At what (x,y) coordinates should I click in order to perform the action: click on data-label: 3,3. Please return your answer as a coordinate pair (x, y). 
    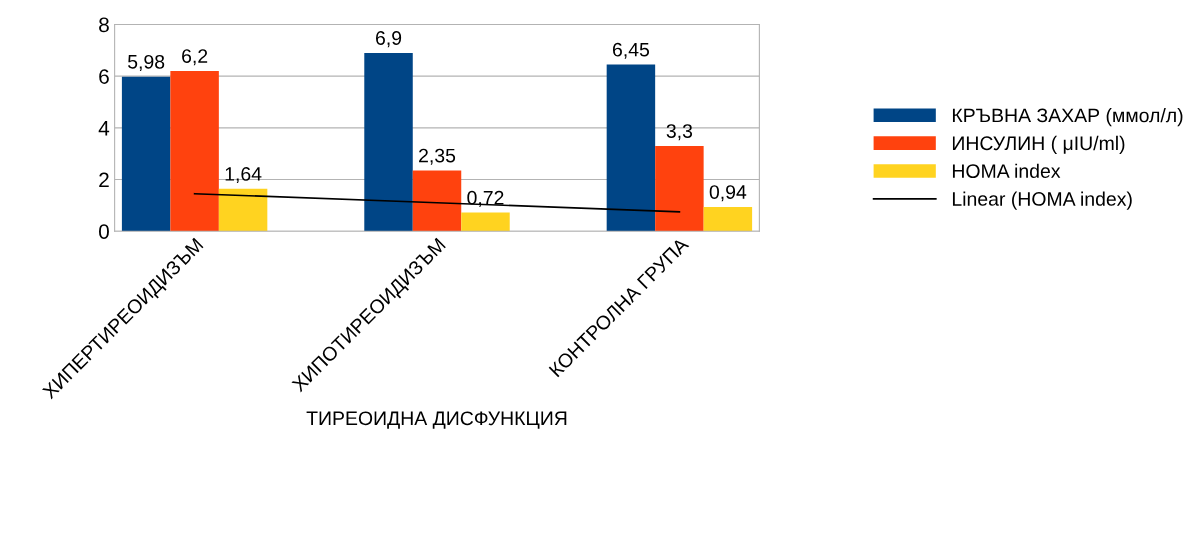
    Looking at the image, I should click on (679, 132).